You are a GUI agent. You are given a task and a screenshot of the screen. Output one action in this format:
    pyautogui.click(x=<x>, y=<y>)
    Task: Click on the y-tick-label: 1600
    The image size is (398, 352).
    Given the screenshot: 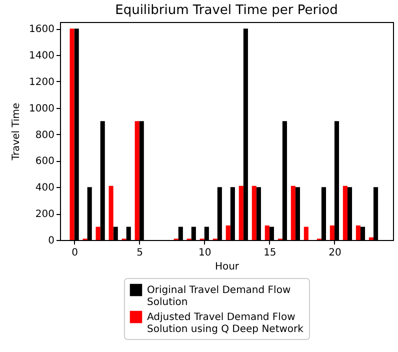 What is the action you would take?
    pyautogui.click(x=41, y=30)
    